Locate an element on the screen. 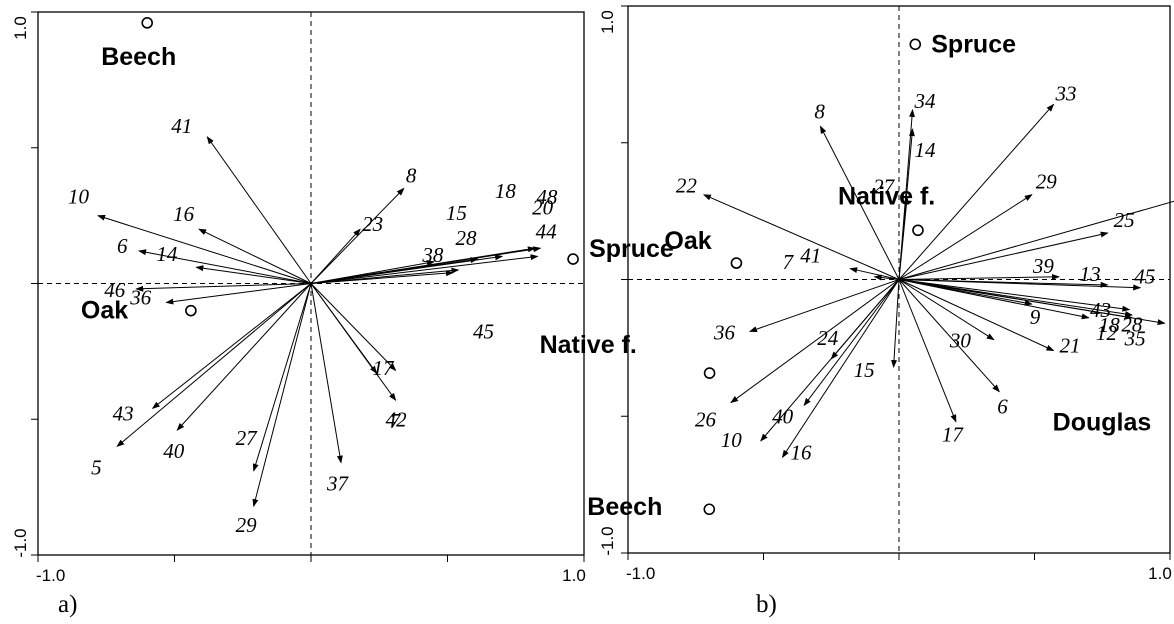 This screenshot has height=624, width=1174. species-label-33: 33 is located at coordinates (1065, 93).